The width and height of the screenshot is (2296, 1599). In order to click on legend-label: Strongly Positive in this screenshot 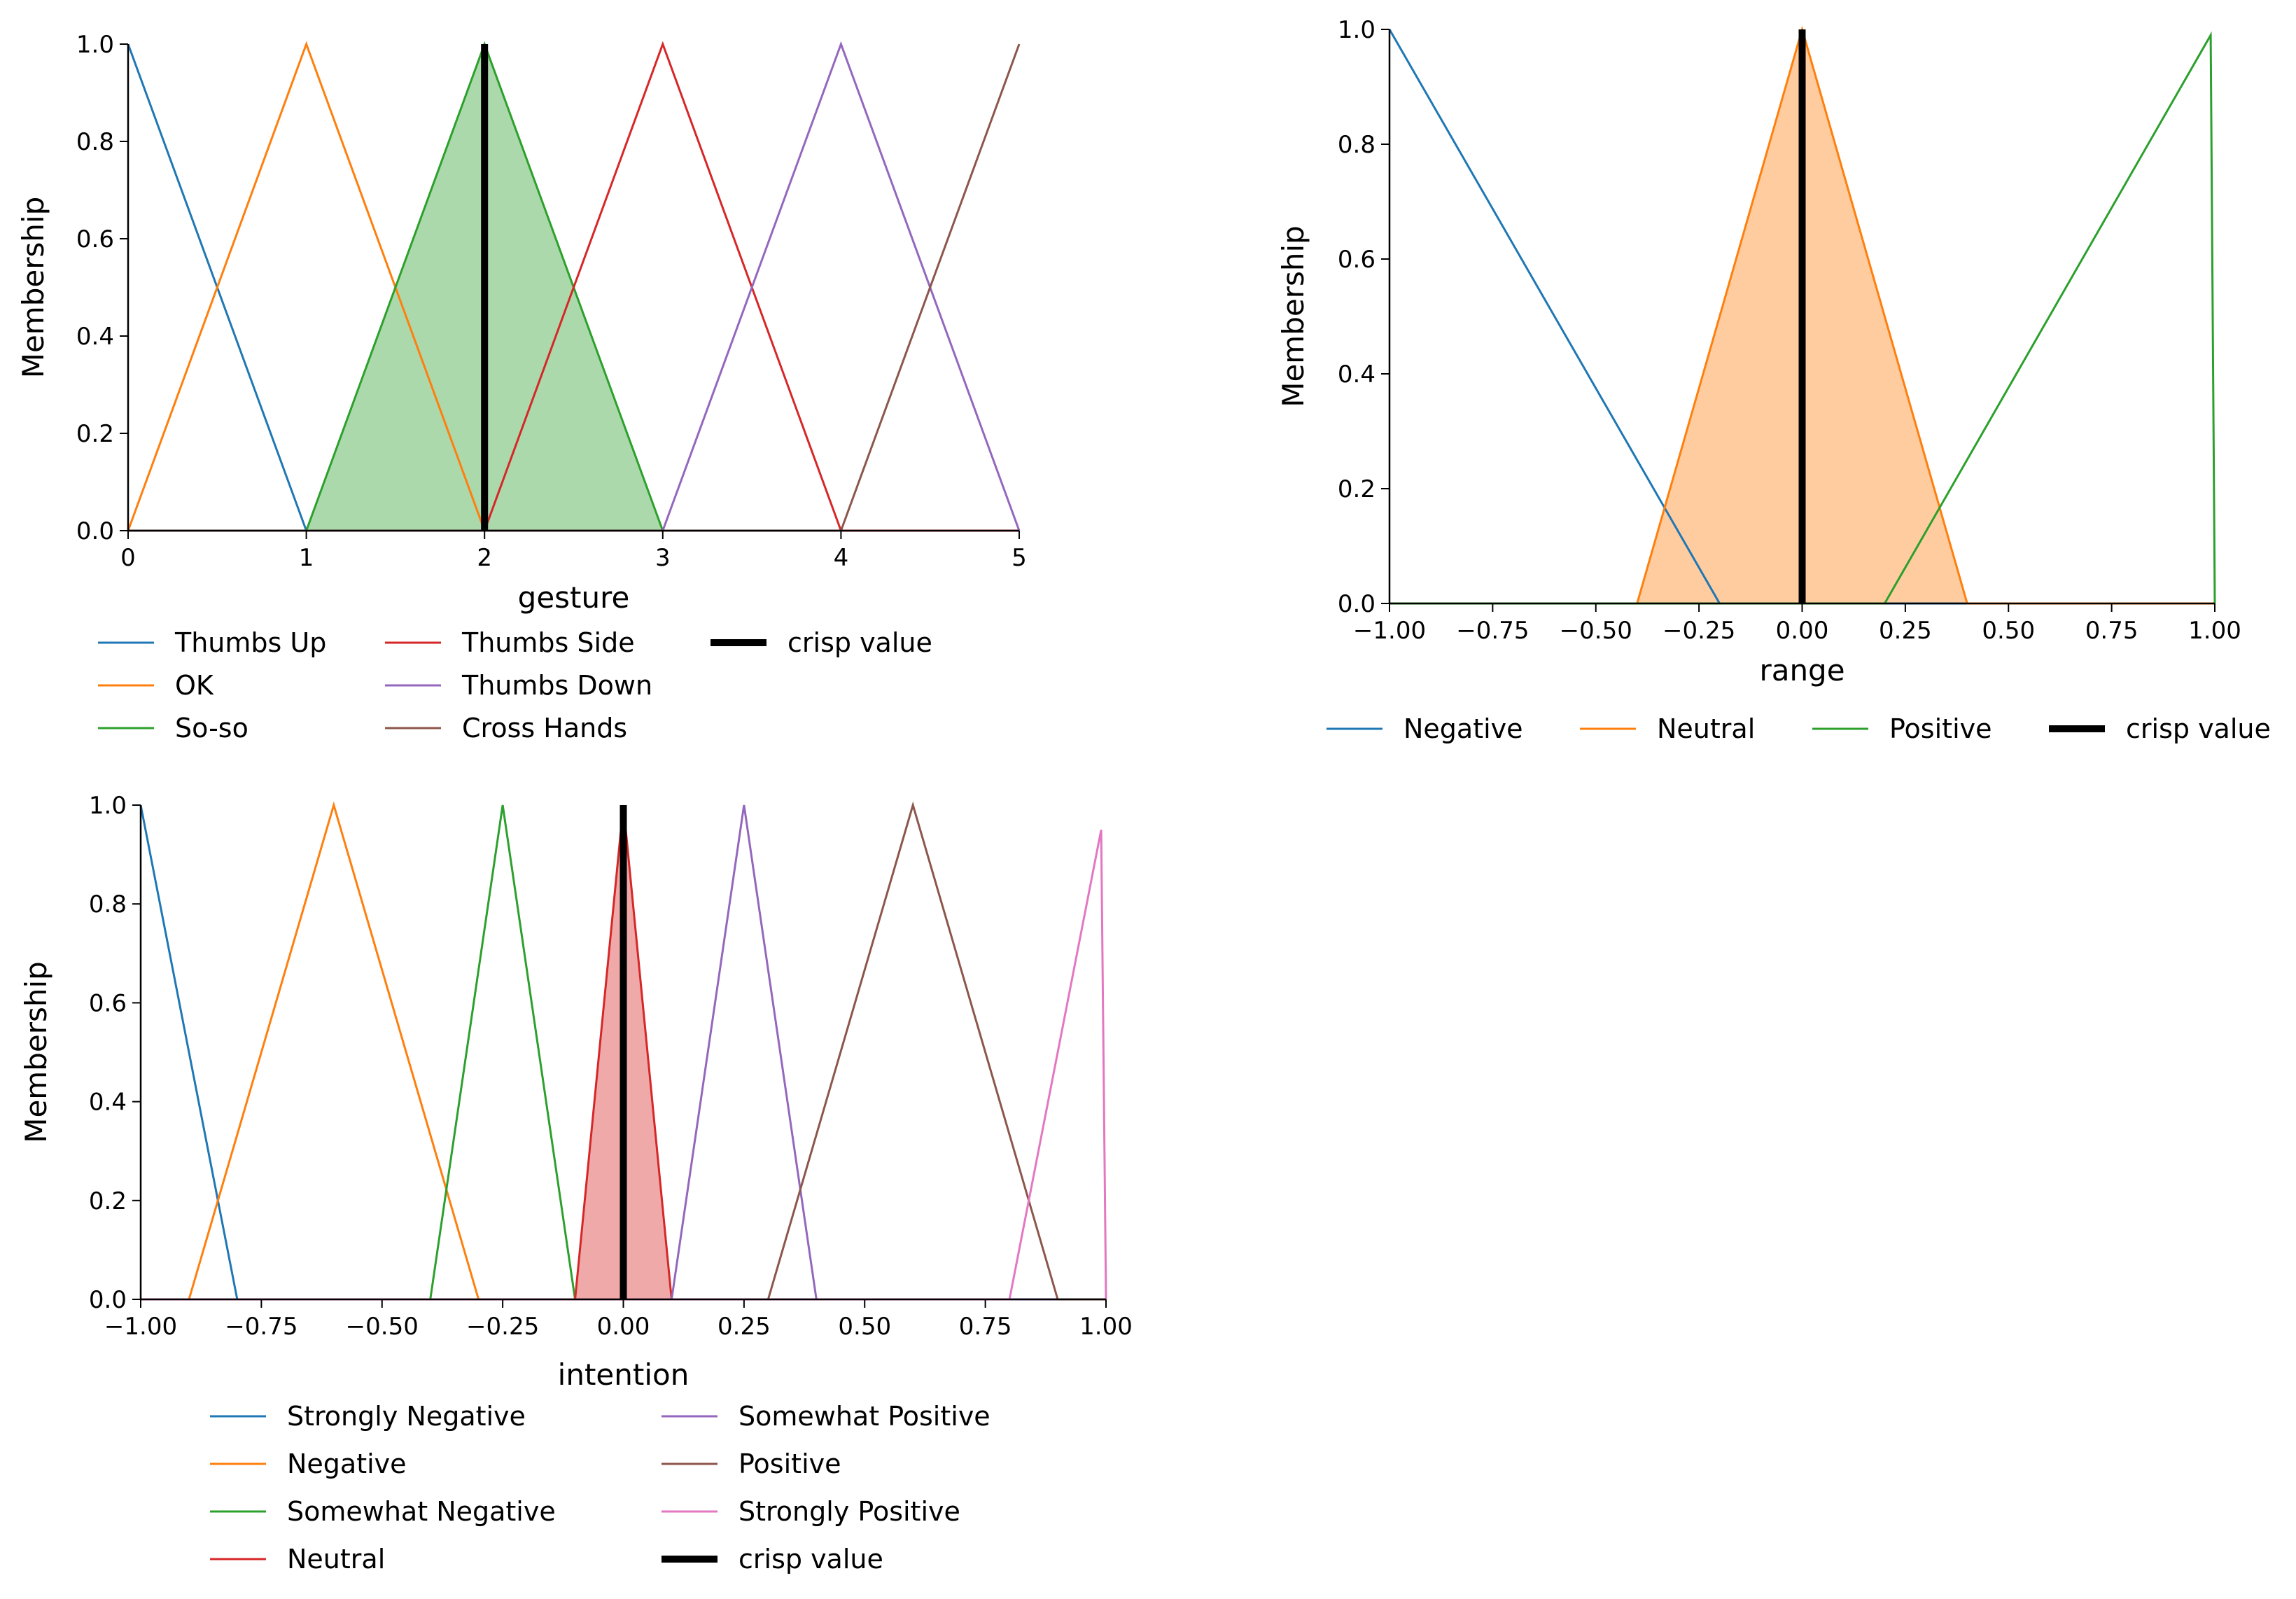, I will do `click(849, 1511)`.